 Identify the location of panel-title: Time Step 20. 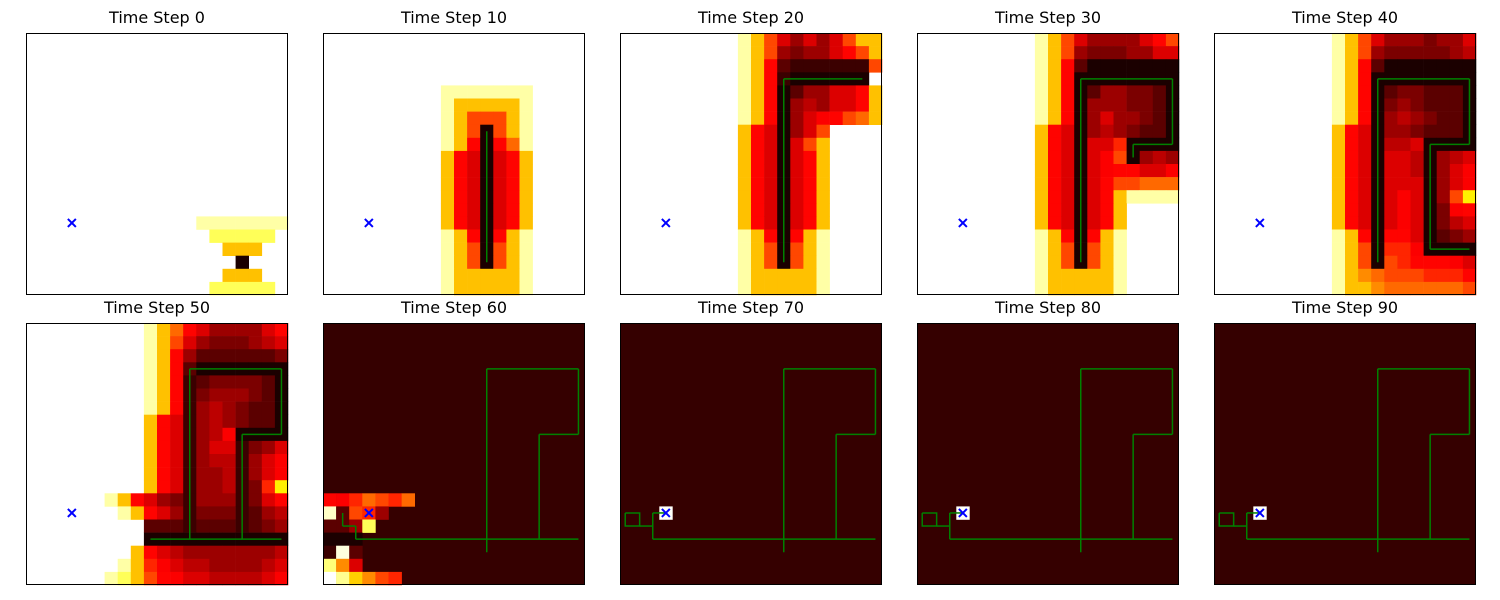
(751, 17).